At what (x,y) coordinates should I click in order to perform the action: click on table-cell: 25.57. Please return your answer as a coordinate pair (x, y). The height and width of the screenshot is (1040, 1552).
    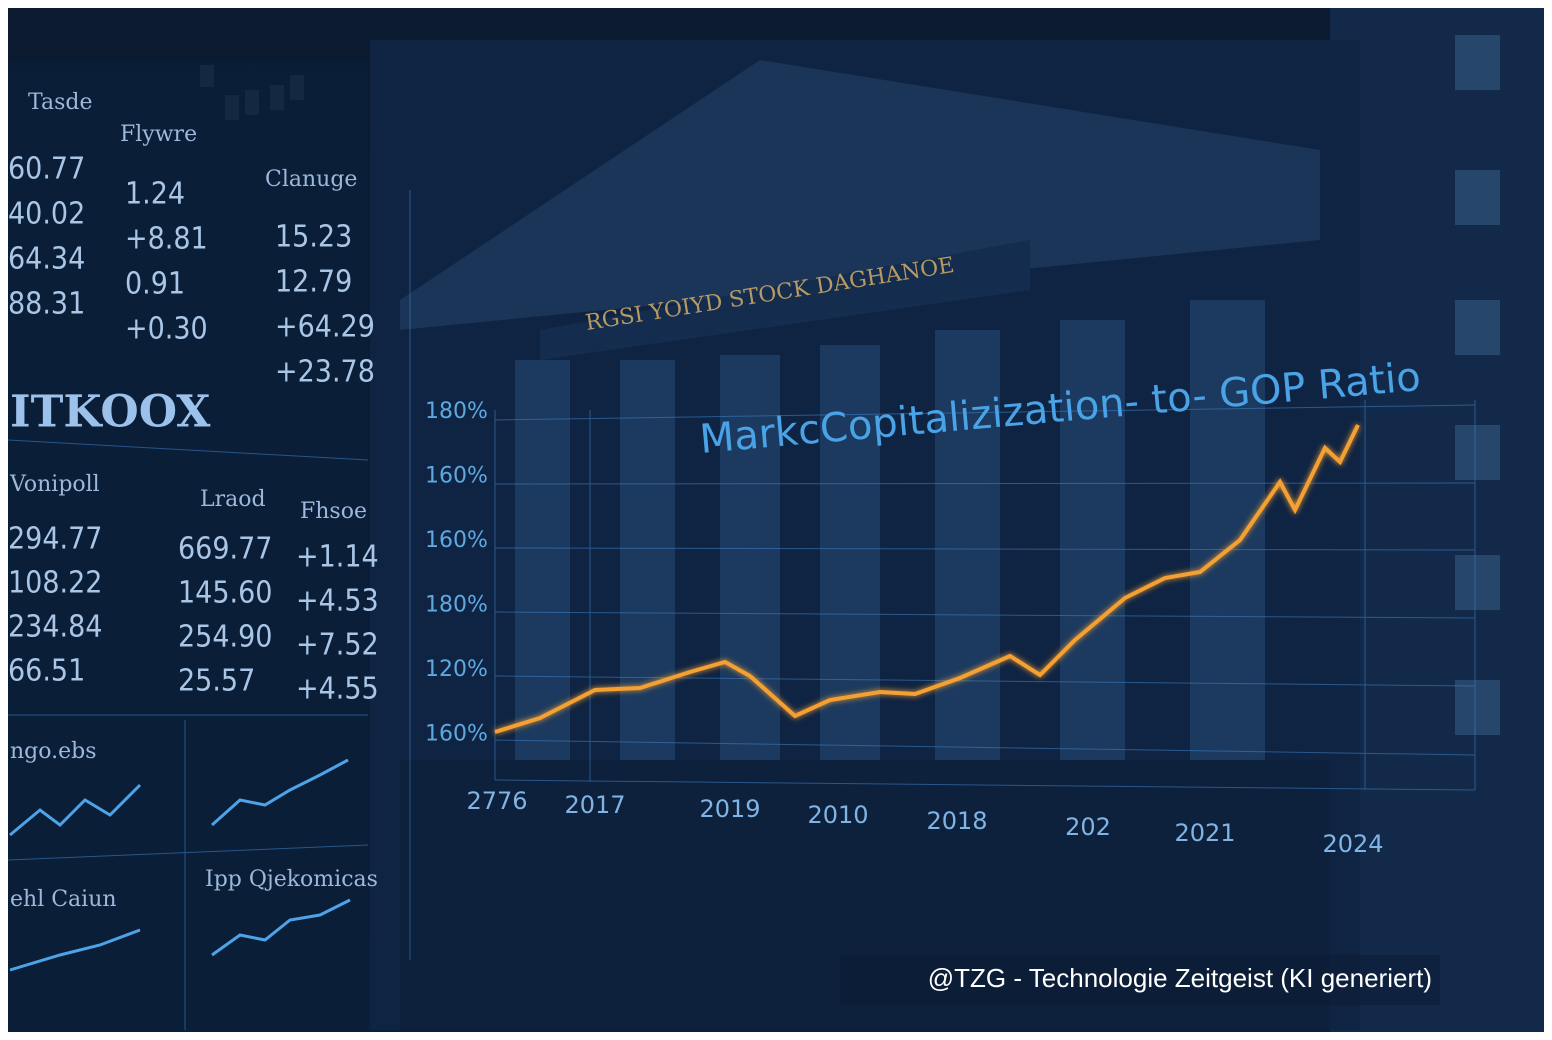
    Looking at the image, I should click on (216, 681).